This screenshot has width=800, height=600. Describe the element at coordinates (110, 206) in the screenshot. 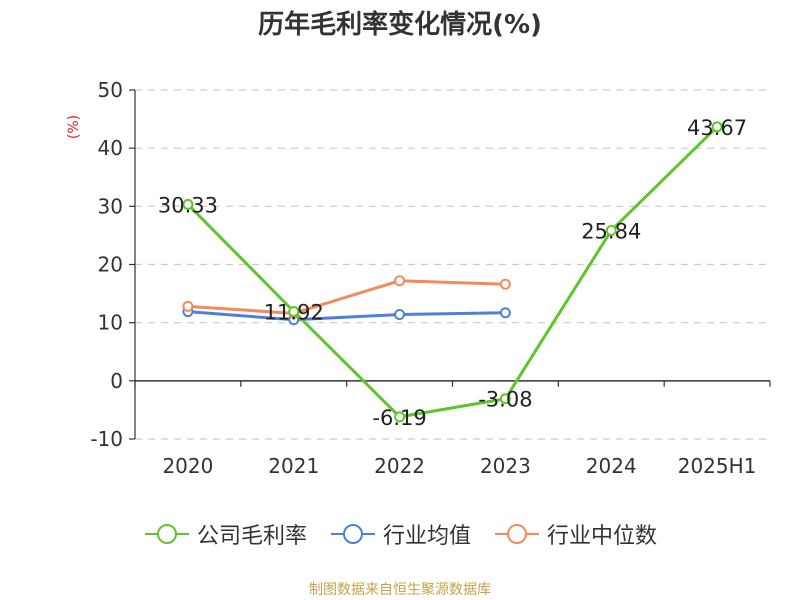

I see `y-tick-label: 30` at that location.